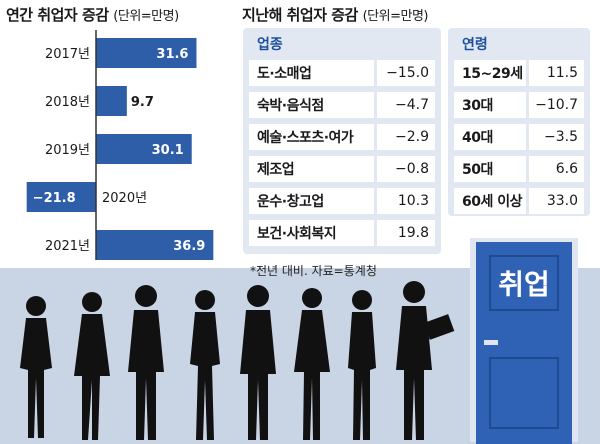 The height and width of the screenshot is (444, 600). What do you see at coordinates (406, 201) in the screenshot?
I see `industry-row-value: 10.3` at bounding box center [406, 201].